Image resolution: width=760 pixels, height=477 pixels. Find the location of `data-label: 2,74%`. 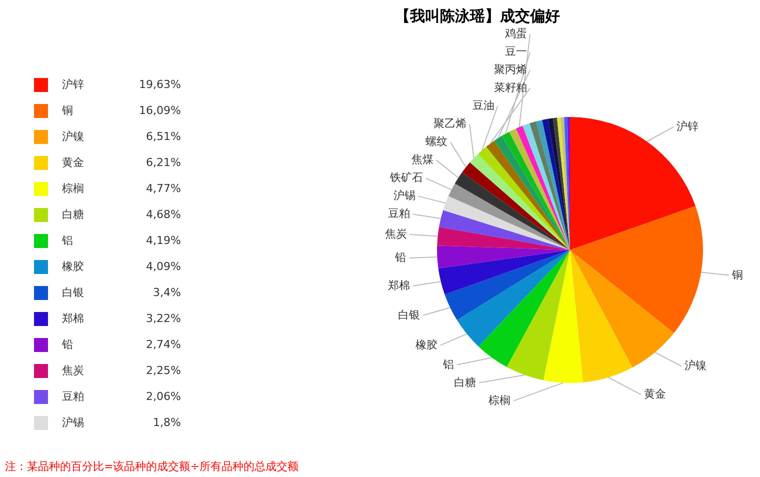

data-label: 2,74% is located at coordinates (163, 344).